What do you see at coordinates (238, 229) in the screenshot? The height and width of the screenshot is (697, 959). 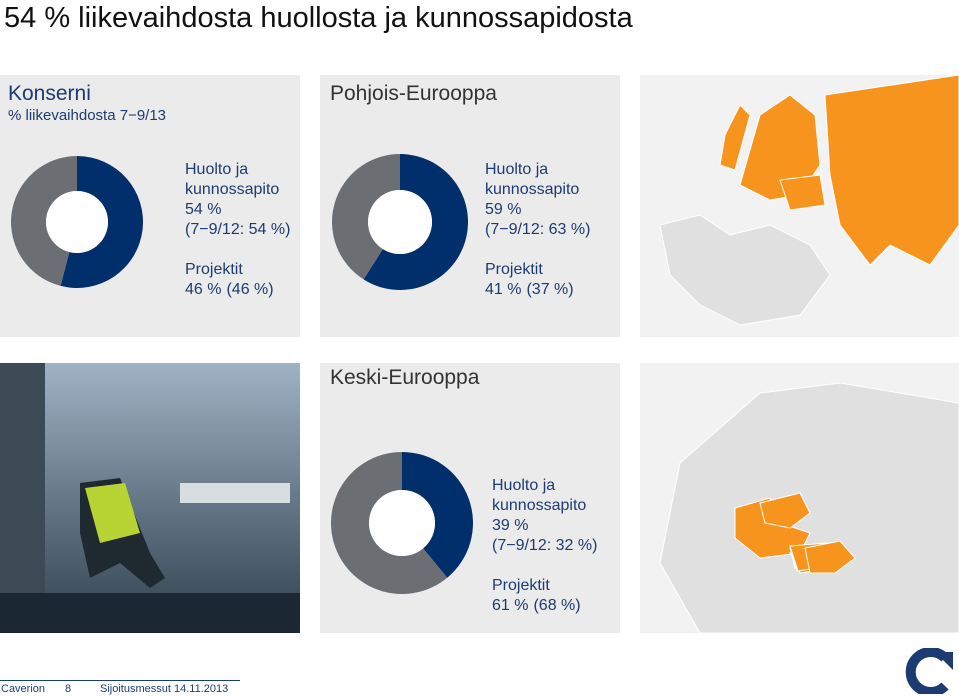 I see `comparison-label: (7−9/12: 54 %)` at bounding box center [238, 229].